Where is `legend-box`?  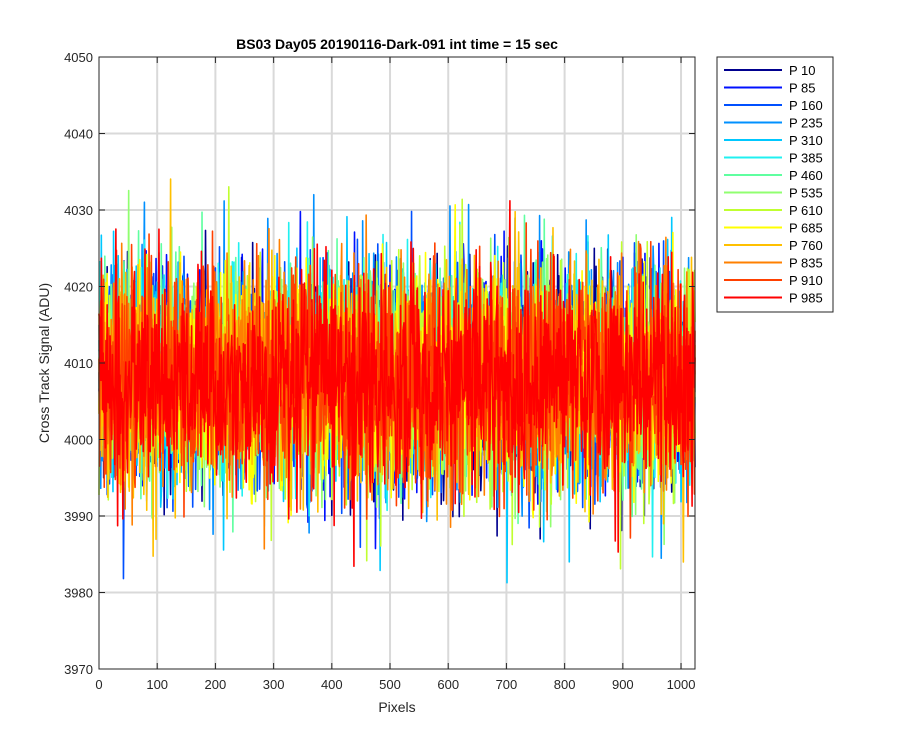 legend-box is located at coordinates (775, 184).